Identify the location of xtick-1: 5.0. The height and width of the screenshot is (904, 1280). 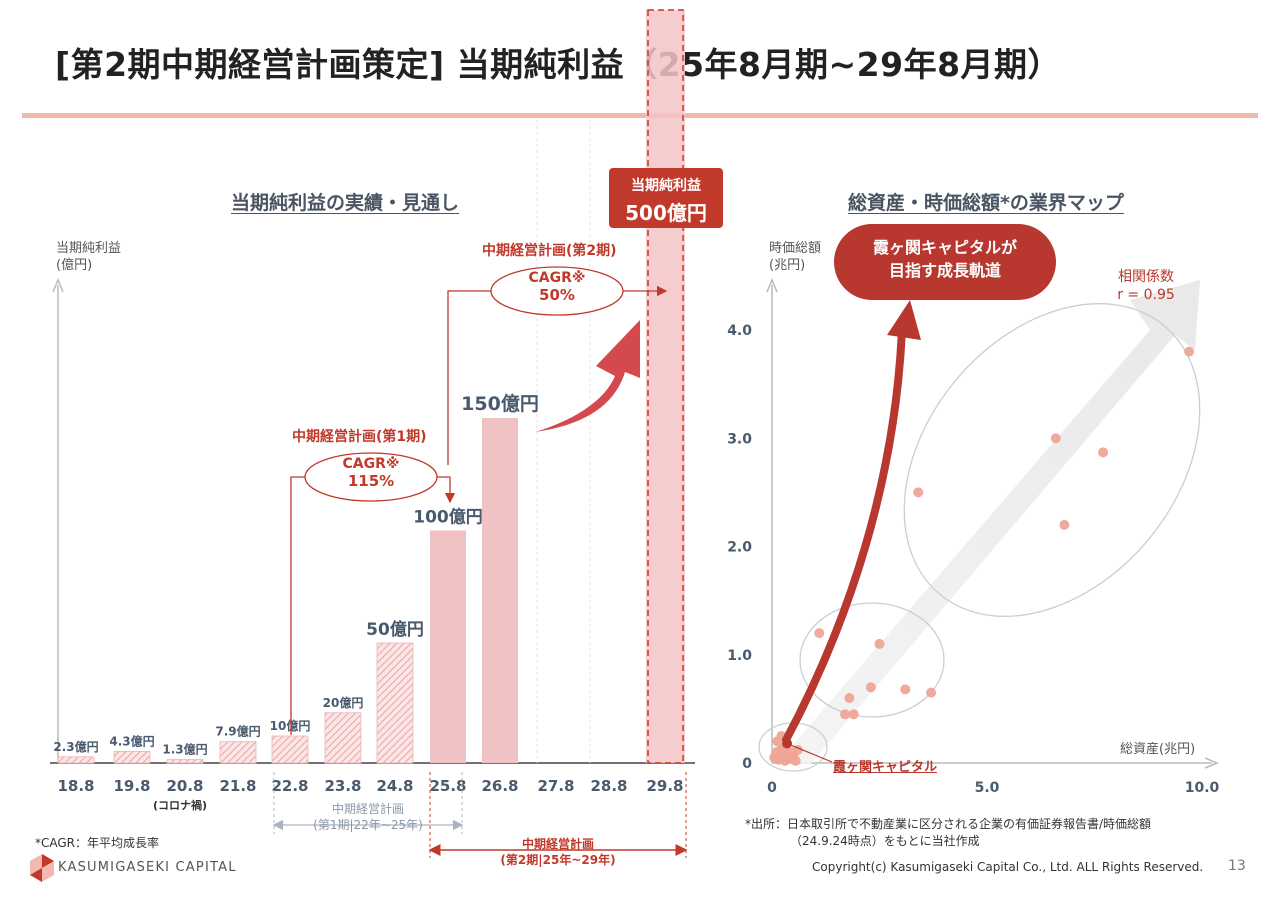
(987, 788).